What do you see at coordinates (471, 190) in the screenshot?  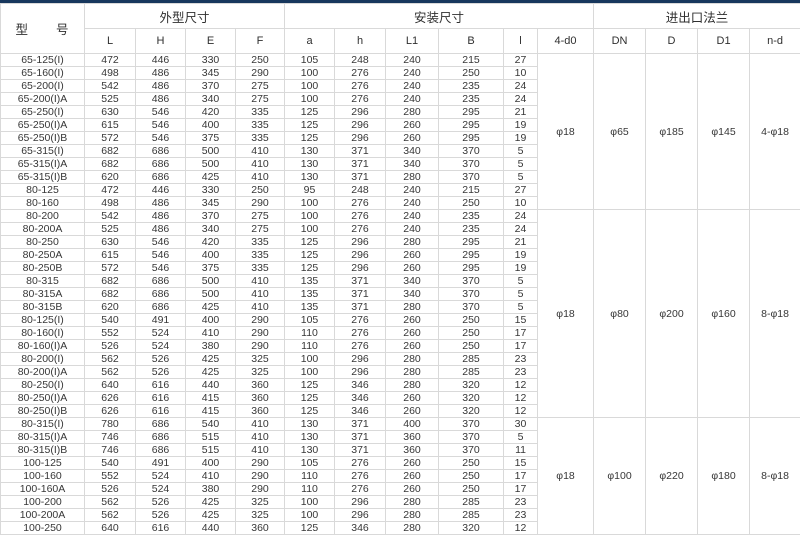 I see `value-cell: 215` at bounding box center [471, 190].